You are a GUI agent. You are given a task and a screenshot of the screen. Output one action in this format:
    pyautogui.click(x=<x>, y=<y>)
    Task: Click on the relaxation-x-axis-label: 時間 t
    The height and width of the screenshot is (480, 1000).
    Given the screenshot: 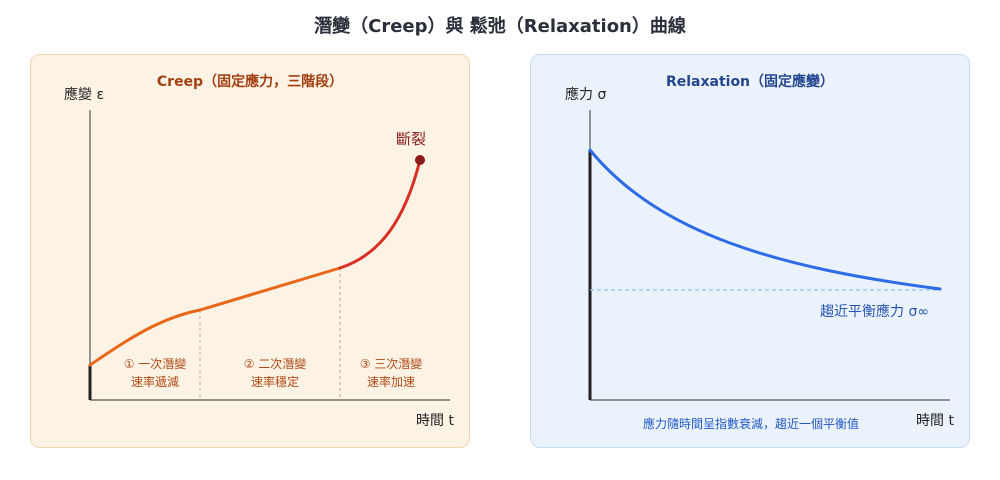 What is the action you would take?
    pyautogui.click(x=935, y=421)
    